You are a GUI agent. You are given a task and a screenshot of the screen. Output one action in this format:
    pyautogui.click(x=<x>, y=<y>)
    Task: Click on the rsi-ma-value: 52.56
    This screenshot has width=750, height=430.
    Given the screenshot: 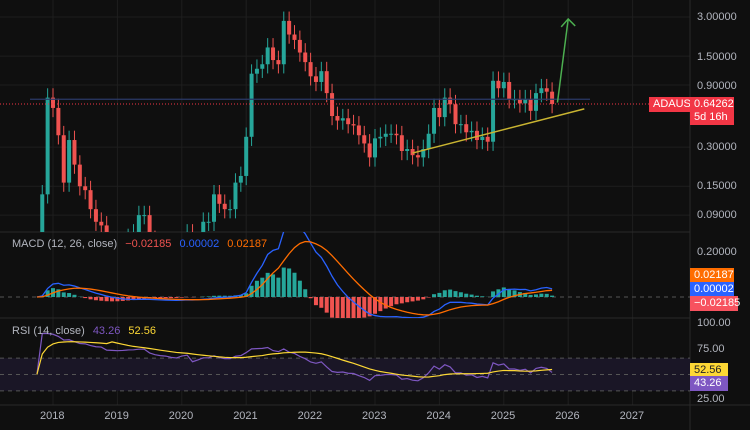 What is the action you would take?
    pyautogui.click(x=142, y=331)
    